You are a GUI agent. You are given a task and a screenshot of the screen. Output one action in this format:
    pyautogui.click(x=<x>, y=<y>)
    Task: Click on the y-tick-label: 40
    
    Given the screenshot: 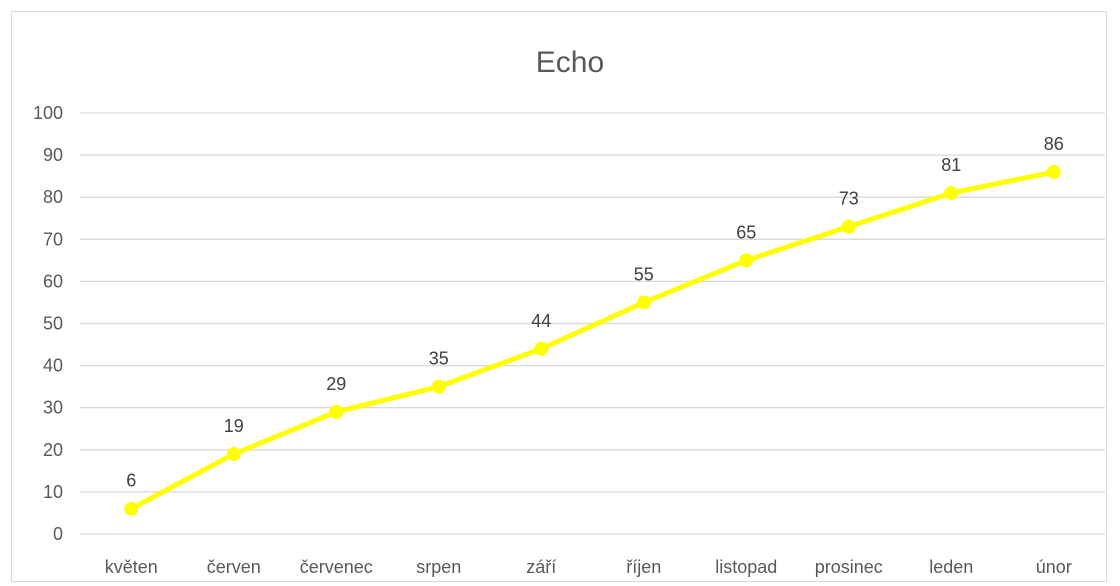 What is the action you would take?
    pyautogui.click(x=53, y=366)
    